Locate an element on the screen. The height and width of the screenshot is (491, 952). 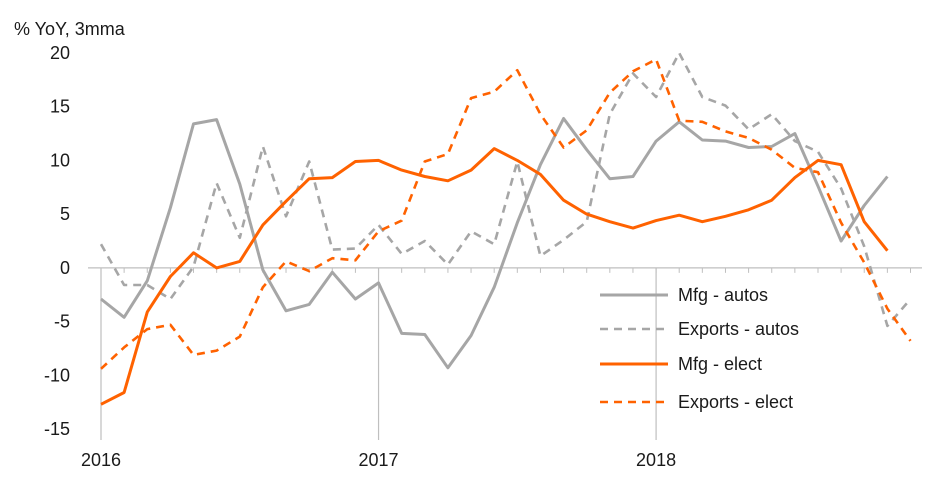
legend-label: Exports - elect is located at coordinates (735, 402).